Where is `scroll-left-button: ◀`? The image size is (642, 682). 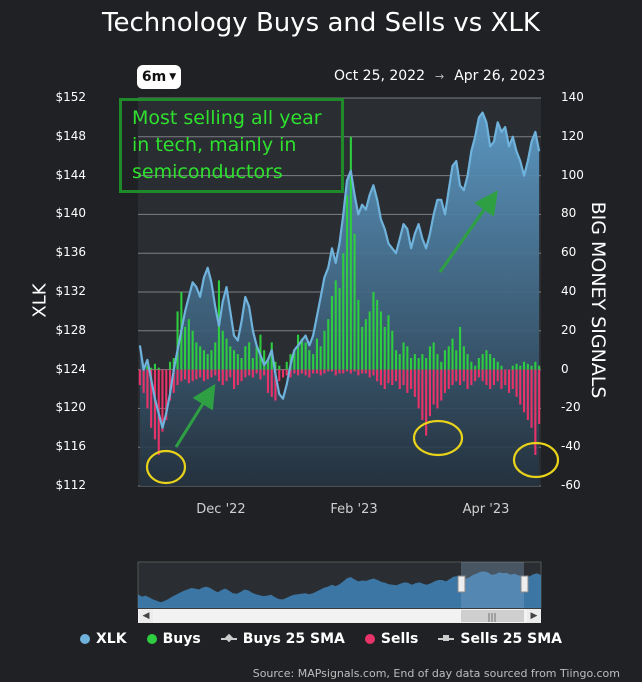 scroll-left-button: ◀ is located at coordinates (146, 616).